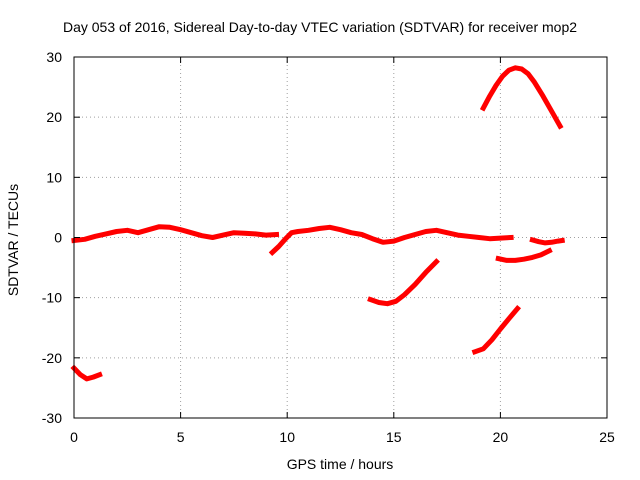  I want to click on y-tick-label: 10, so click(54, 177).